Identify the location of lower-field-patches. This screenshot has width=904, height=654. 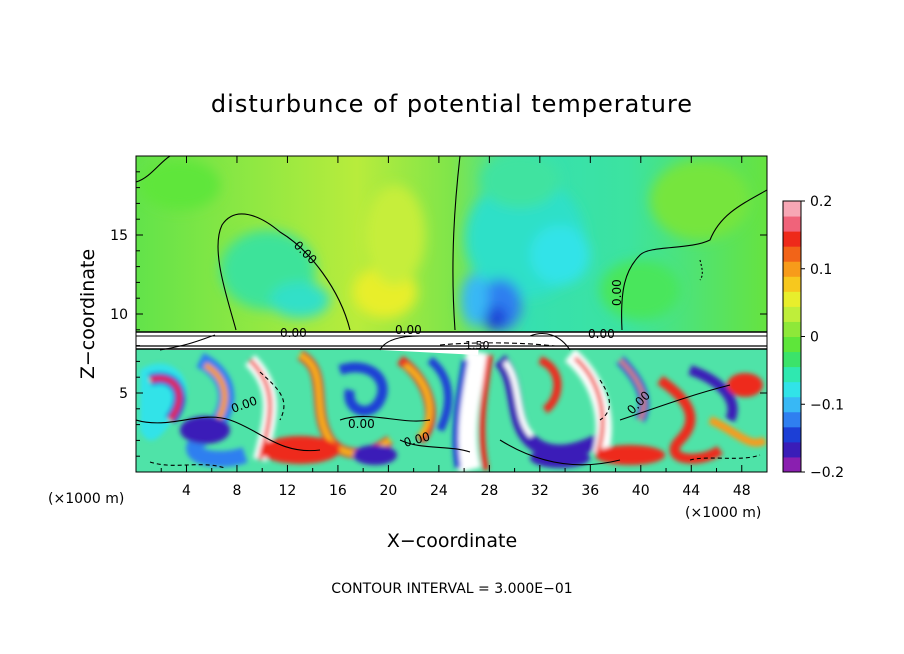
(453, 410).